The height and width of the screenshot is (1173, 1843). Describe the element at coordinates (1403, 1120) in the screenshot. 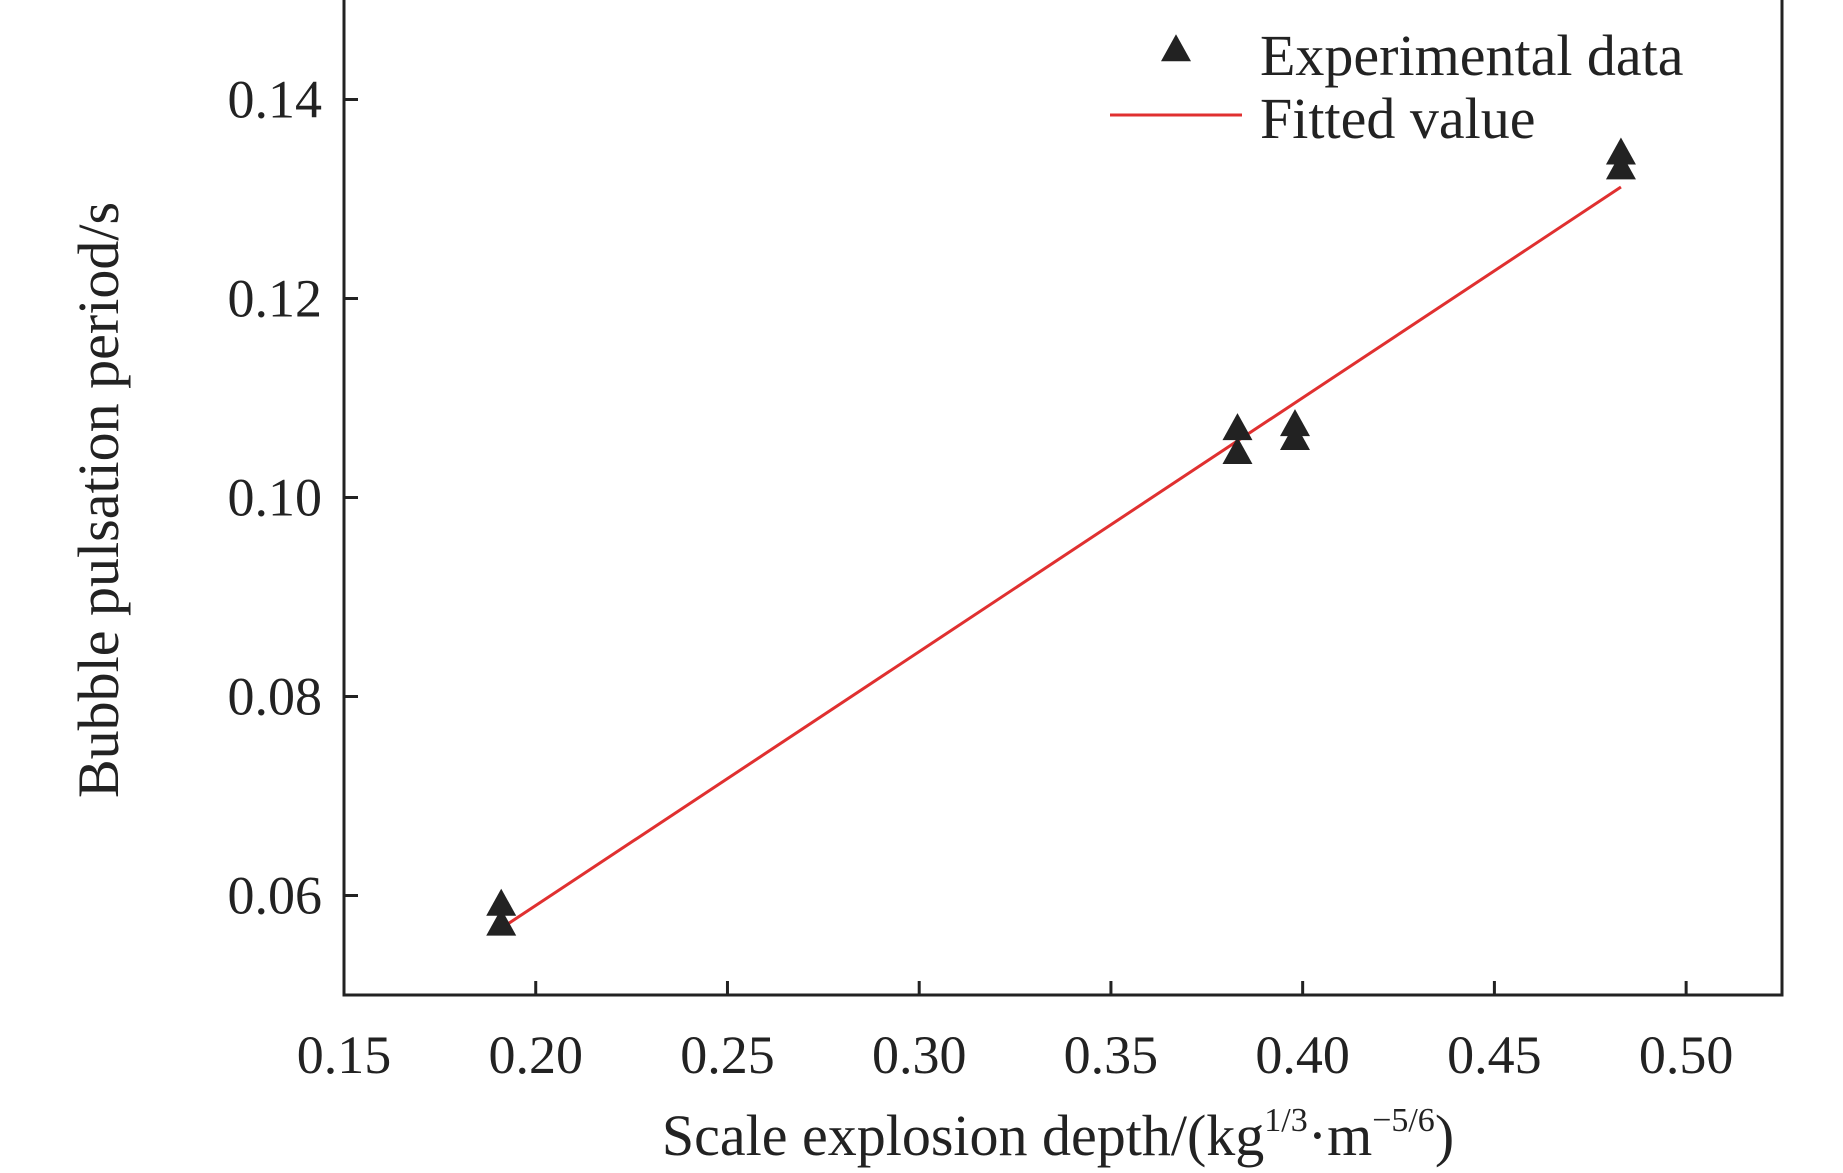

I see `x-axis-unit-exp2: −5/6` at that location.